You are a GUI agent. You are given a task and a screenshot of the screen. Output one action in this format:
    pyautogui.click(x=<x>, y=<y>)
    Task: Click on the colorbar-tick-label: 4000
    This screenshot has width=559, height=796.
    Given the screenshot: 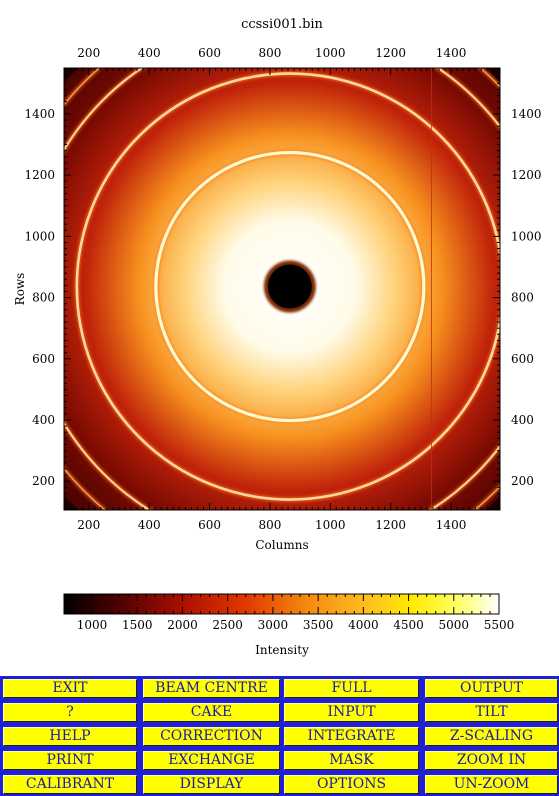 What is the action you would take?
    pyautogui.click(x=363, y=625)
    